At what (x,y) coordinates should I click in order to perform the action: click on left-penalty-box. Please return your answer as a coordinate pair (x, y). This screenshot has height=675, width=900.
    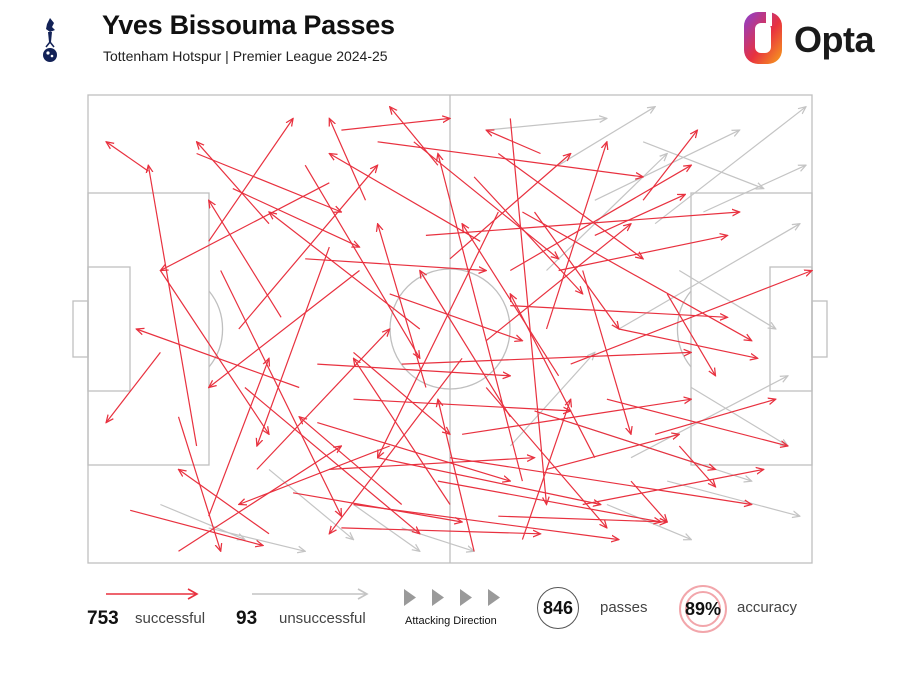
    Looking at the image, I should click on (148, 329).